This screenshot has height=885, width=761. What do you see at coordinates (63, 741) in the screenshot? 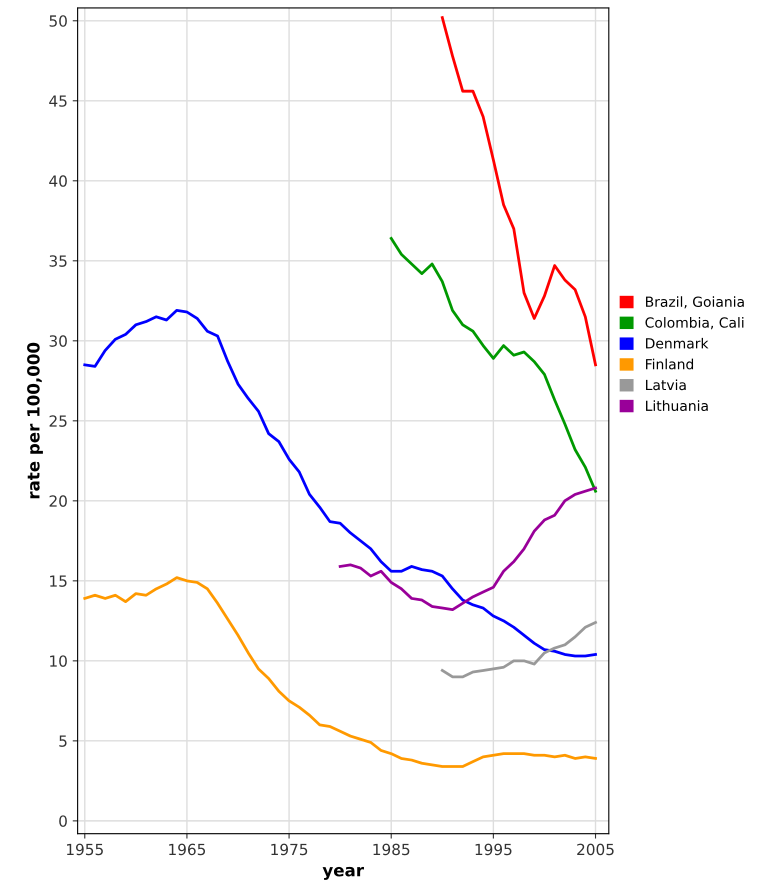
I see `y-tick-label: 5` at bounding box center [63, 741].